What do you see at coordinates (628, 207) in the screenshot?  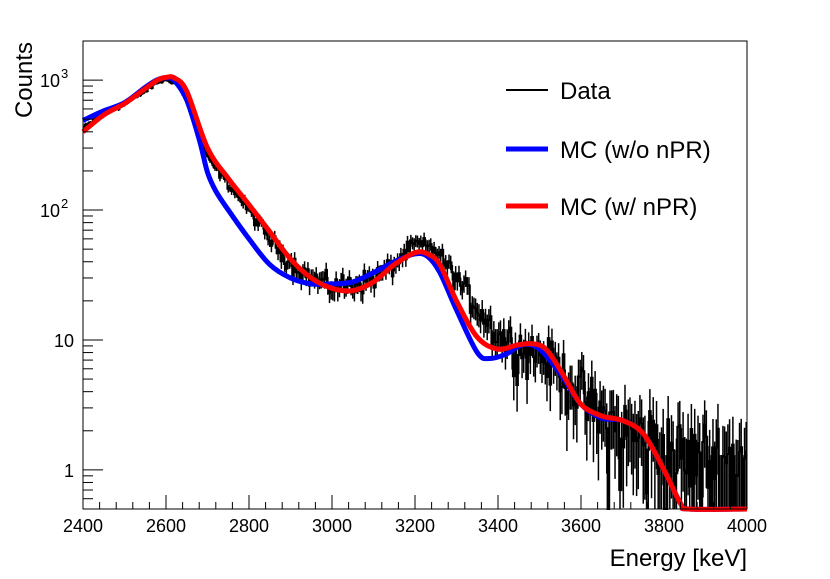 I see `legend-label: MC (w/ nPR)` at bounding box center [628, 207].